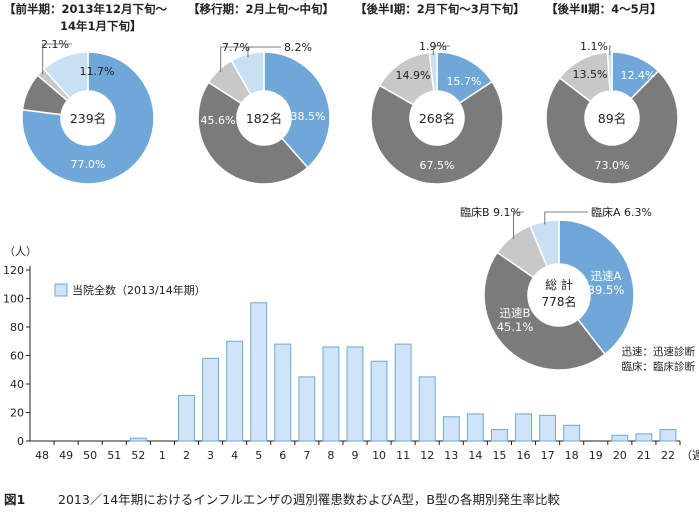  Describe the element at coordinates (13, 299) in the screenshot. I see `y-tick-label: 100` at that location.